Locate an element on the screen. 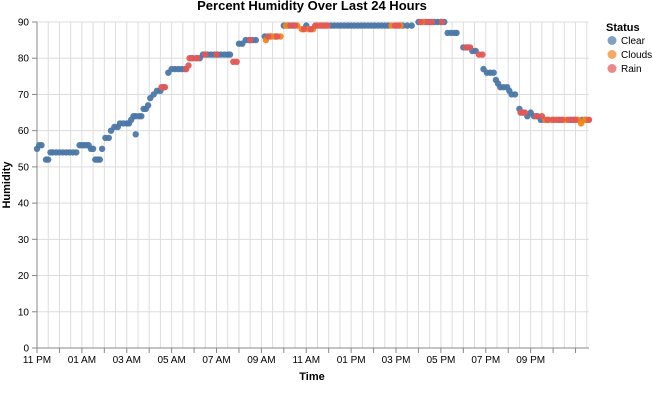  y-tick-label: 50 is located at coordinates (24, 167).